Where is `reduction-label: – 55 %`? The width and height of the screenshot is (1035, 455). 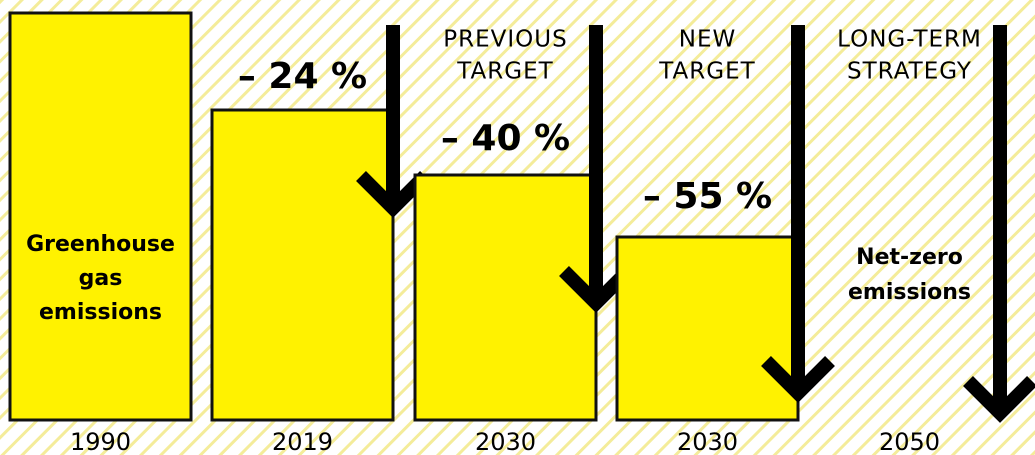
reduction-label: – 55 % is located at coordinates (707, 196).